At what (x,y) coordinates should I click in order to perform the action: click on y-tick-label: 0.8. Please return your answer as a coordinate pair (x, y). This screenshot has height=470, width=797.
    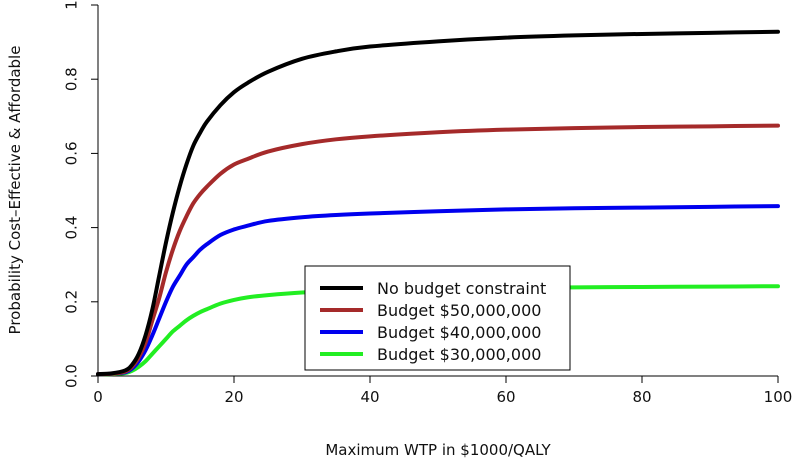
    Looking at the image, I should click on (72, 79).